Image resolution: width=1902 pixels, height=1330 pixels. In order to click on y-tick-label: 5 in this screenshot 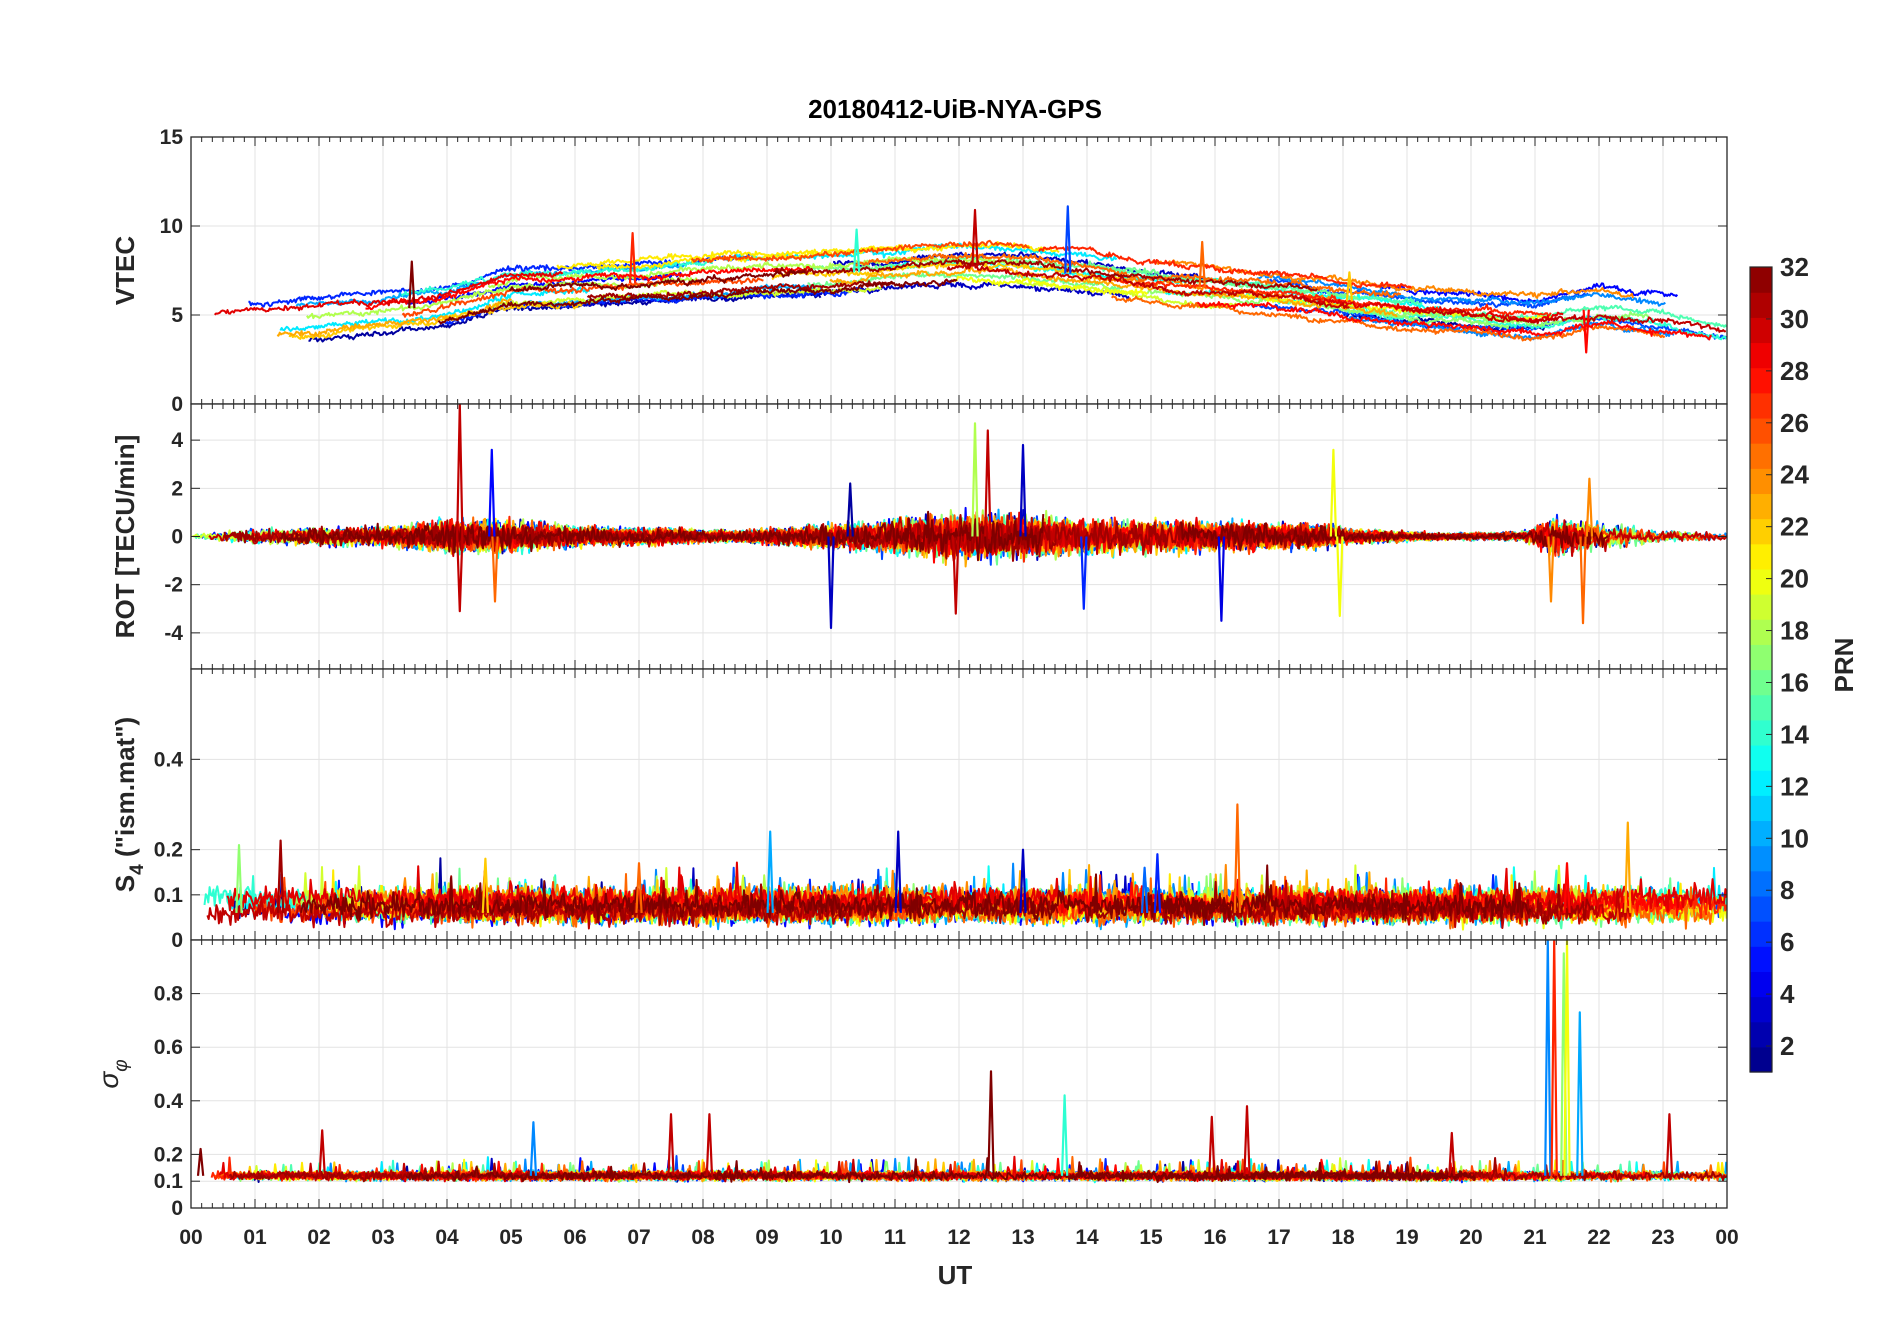, I will do `click(177, 315)`.